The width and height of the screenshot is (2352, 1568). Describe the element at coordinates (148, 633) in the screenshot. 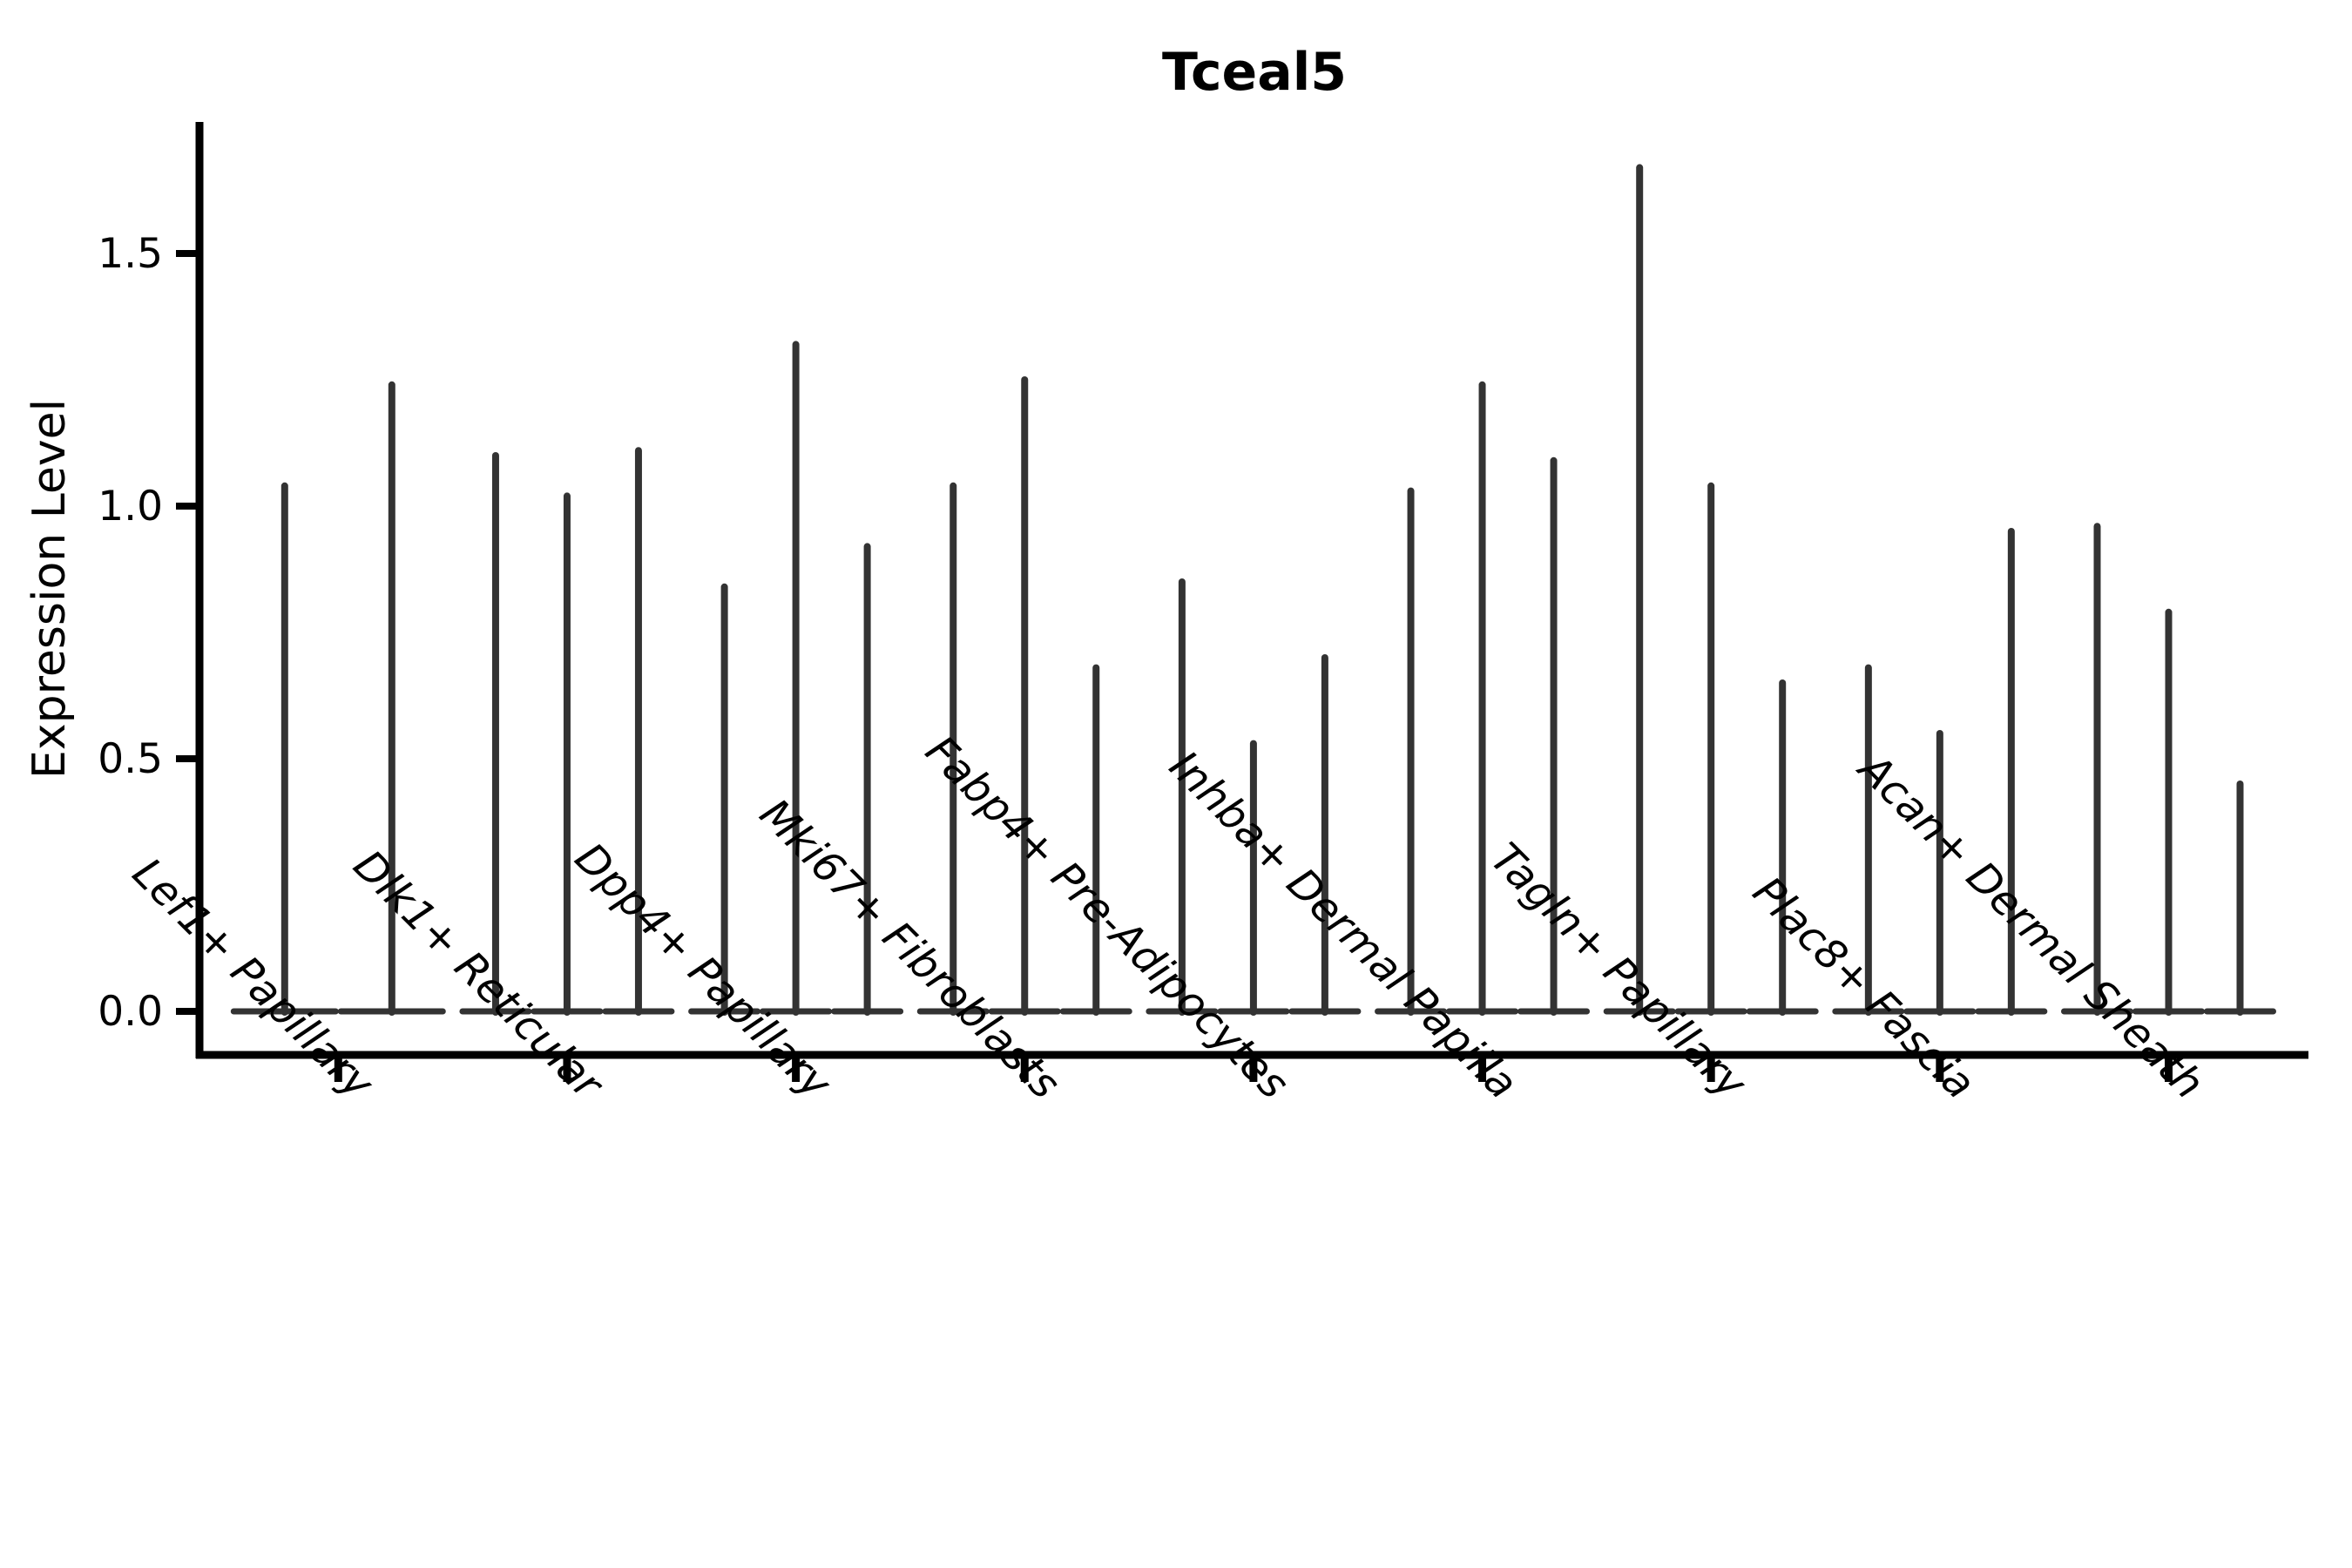

I see `y-tick-layer: 0.0 0.5 1.0 1.5` at that location.